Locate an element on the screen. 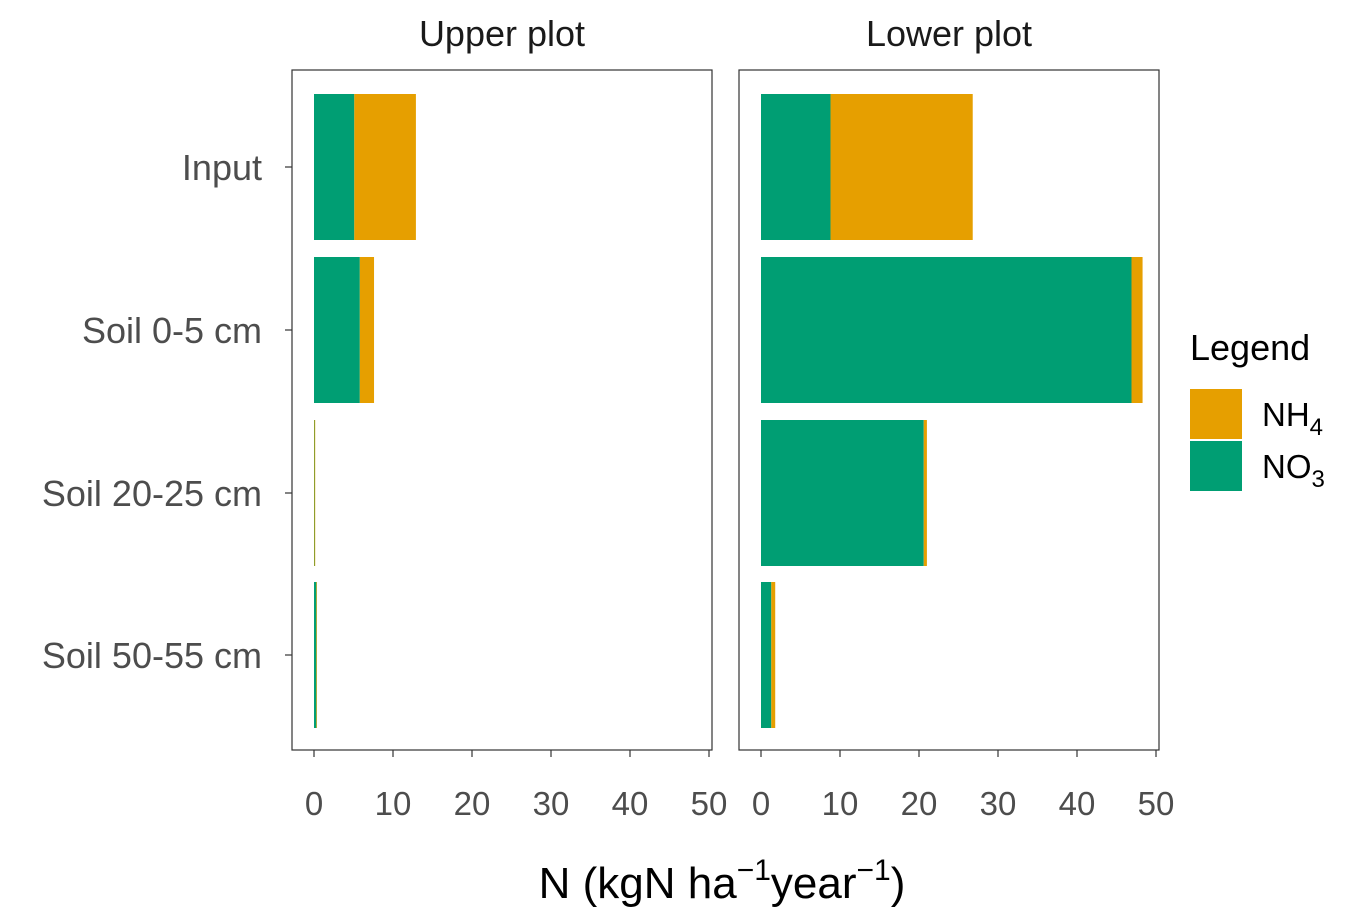  legend-swatch-no3 is located at coordinates (1216, 466).